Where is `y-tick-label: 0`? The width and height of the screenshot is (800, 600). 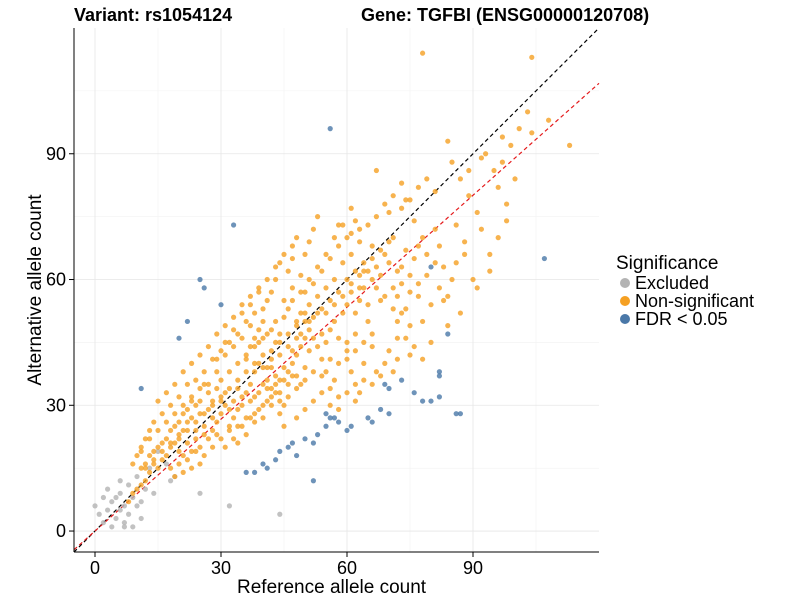 y-tick-label: 0 is located at coordinates (61, 531).